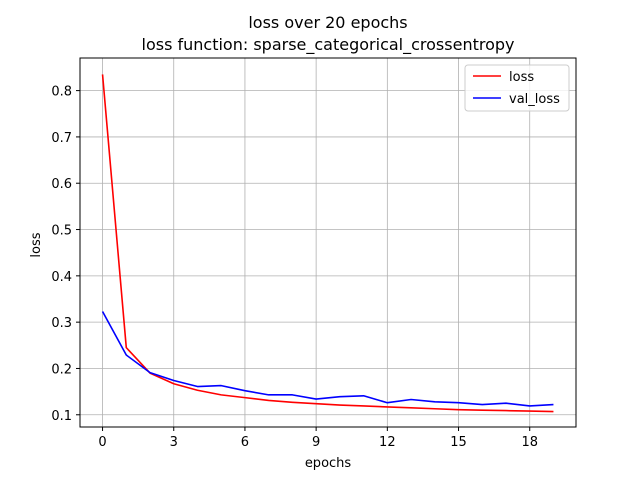 The image size is (640, 484). What do you see at coordinates (328, 463) in the screenshot?
I see `x-axis-label: epochs` at bounding box center [328, 463].